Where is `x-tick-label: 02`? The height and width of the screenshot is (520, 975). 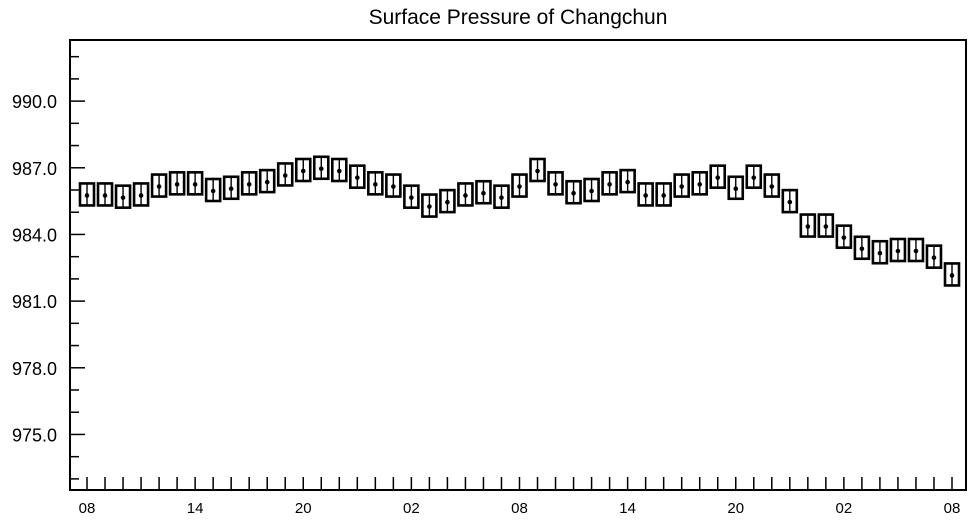
x-tick-label: 02 is located at coordinates (411, 508).